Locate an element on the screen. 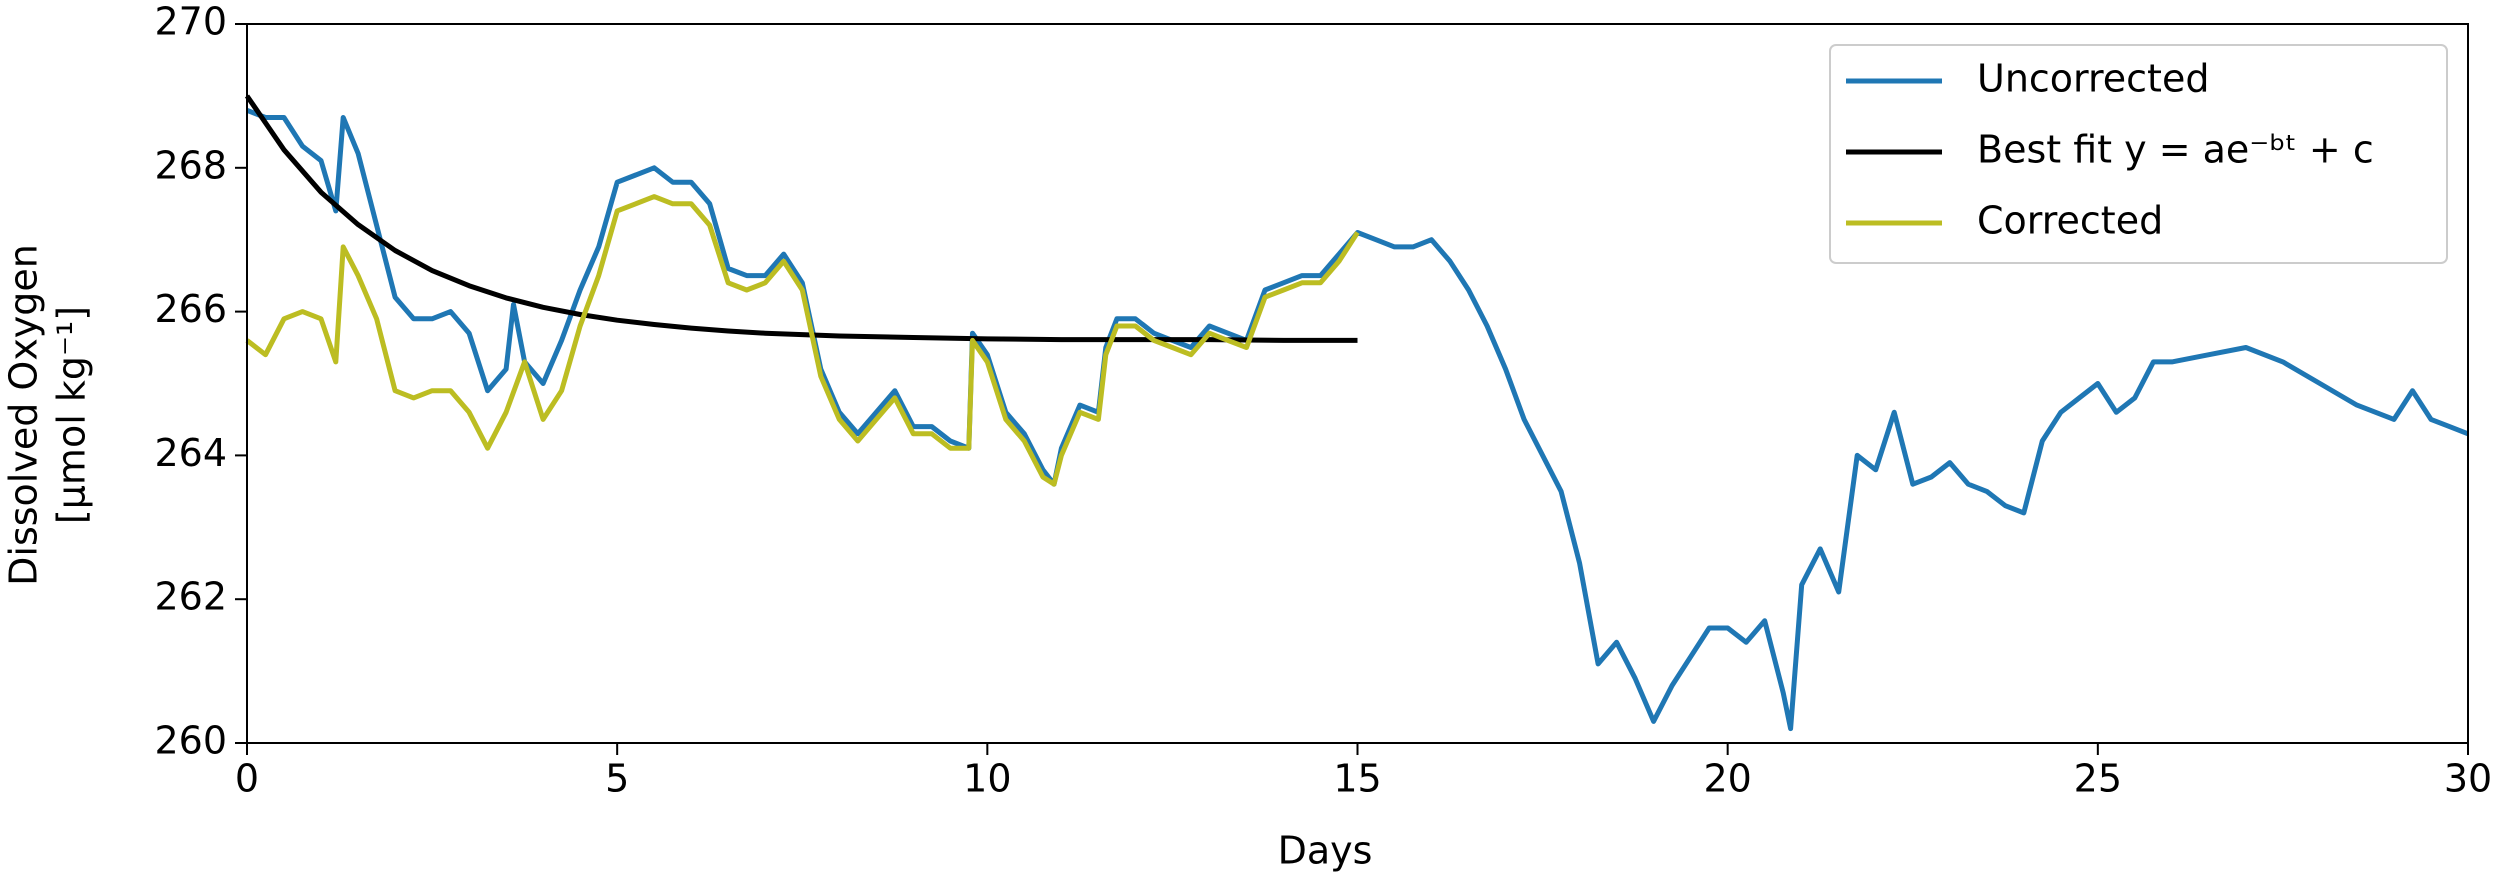 This screenshot has width=2500, height=883. y-axis-label: [μmol kg⁻¹] is located at coordinates (72, 415).